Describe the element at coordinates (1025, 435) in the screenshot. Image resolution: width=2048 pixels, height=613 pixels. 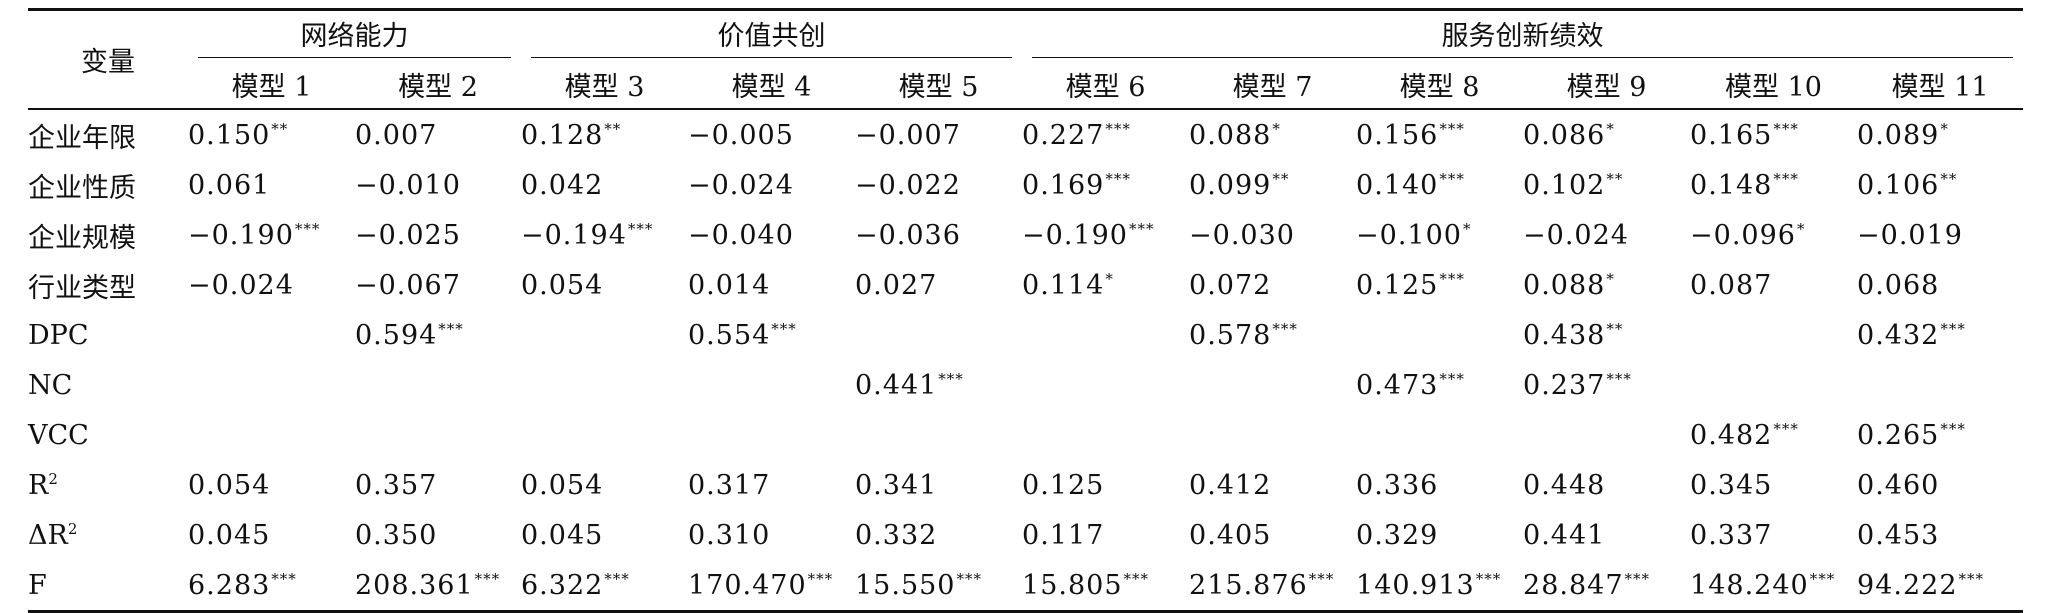
I see `table-row: VCC 0.482*** 0.265***` at that location.